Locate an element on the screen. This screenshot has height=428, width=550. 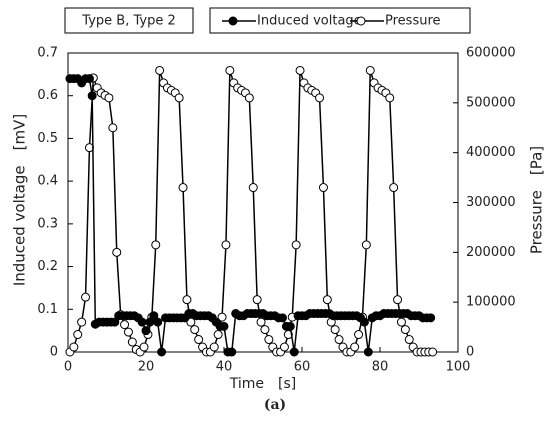
legend-label: Induced voltage is located at coordinates (309, 21).